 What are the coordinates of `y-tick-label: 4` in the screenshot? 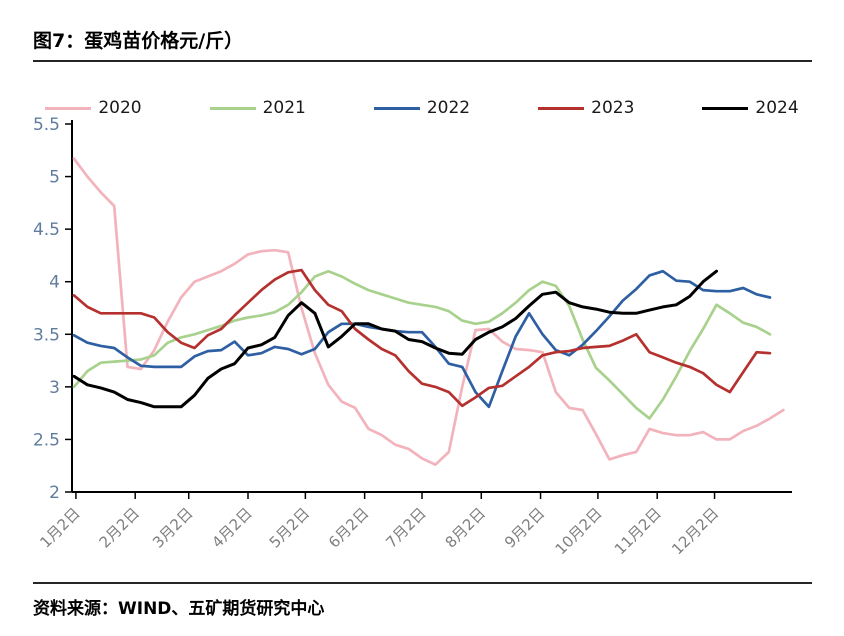 It's located at (54, 283).